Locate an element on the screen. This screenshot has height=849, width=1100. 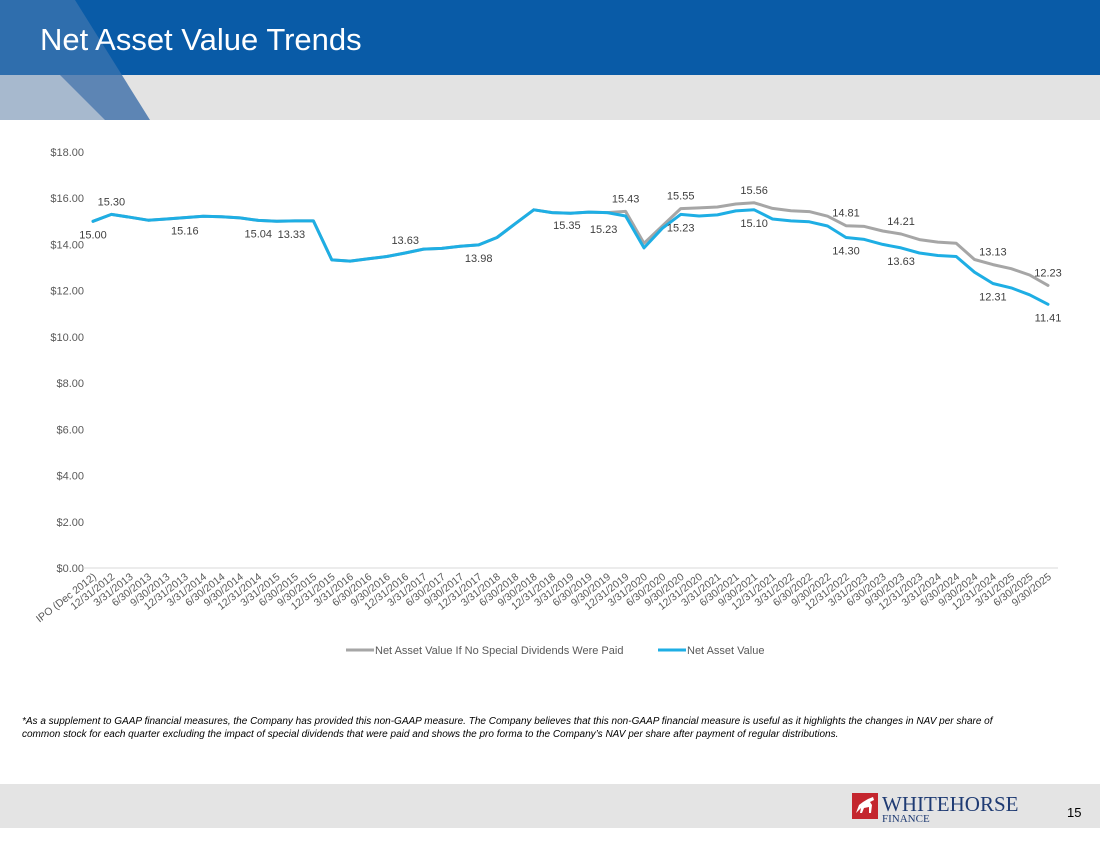
y-tick-label: $16.00 is located at coordinates (67, 199).